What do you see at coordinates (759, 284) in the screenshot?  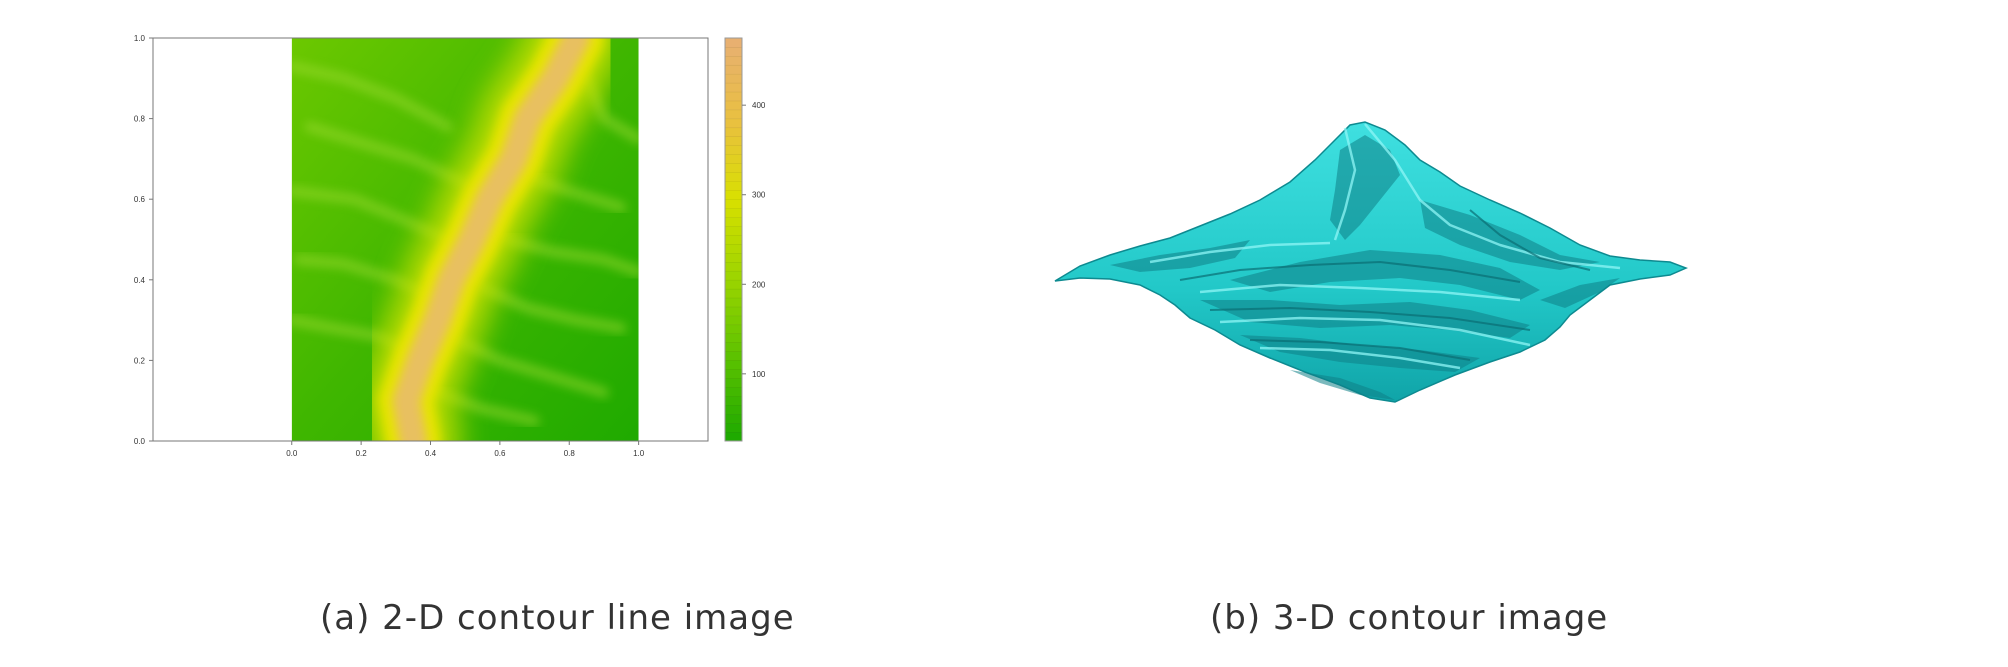 I see `colorbar-tick-label-1: 200` at bounding box center [759, 284].